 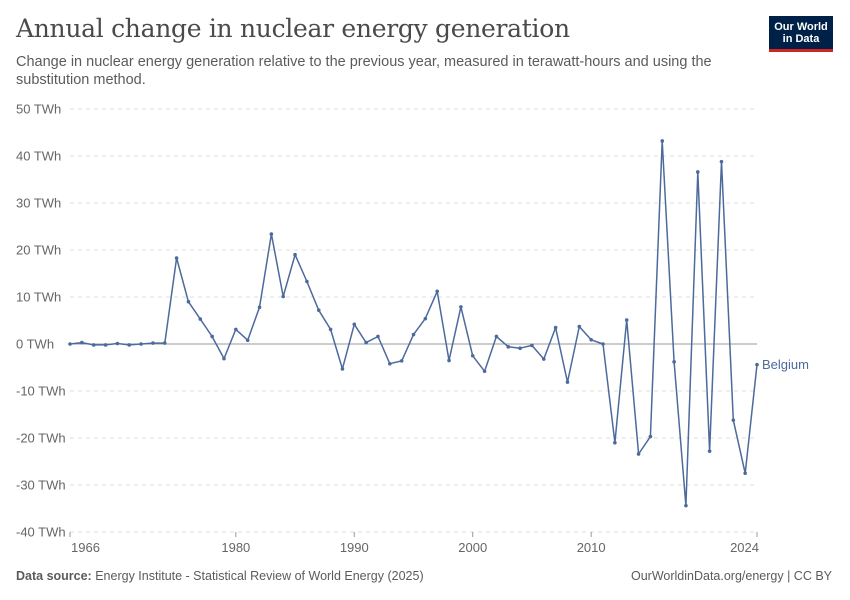 I want to click on y-tick-label: 40 TWh, so click(x=38, y=156).